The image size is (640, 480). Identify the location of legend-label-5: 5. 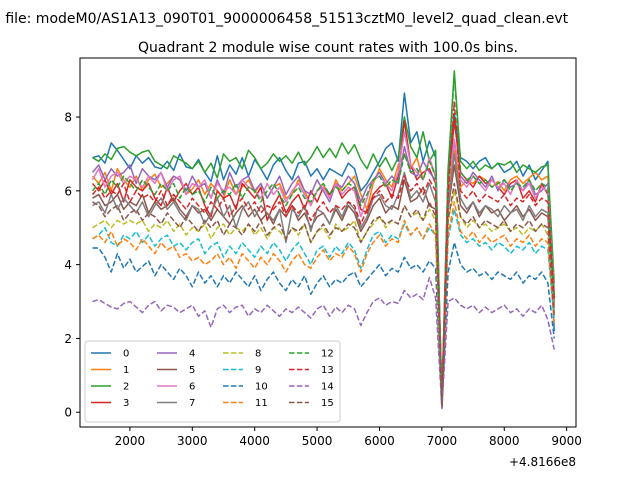
(192, 370).